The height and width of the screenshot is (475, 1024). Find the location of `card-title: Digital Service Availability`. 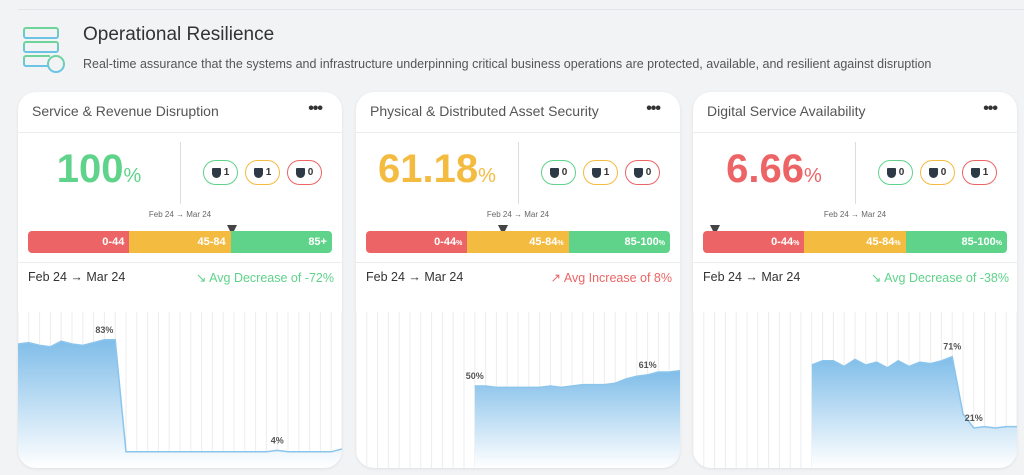

card-title: Digital Service Availability is located at coordinates (786, 111).